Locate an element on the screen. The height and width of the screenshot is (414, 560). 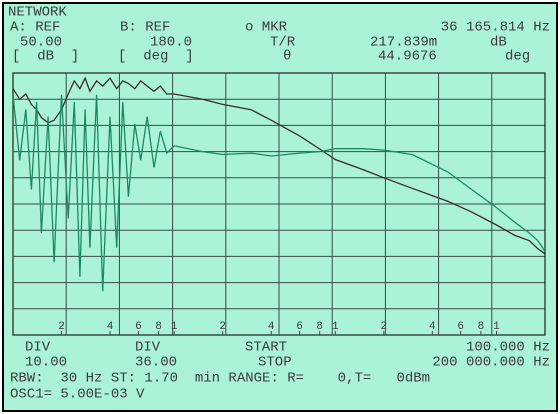
start: START is located at coordinates (266, 348).